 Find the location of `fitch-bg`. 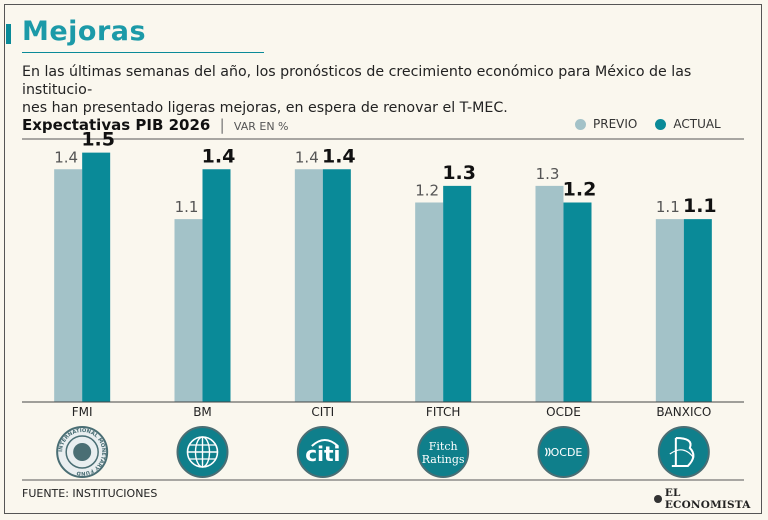

fitch-bg is located at coordinates (443, 452).